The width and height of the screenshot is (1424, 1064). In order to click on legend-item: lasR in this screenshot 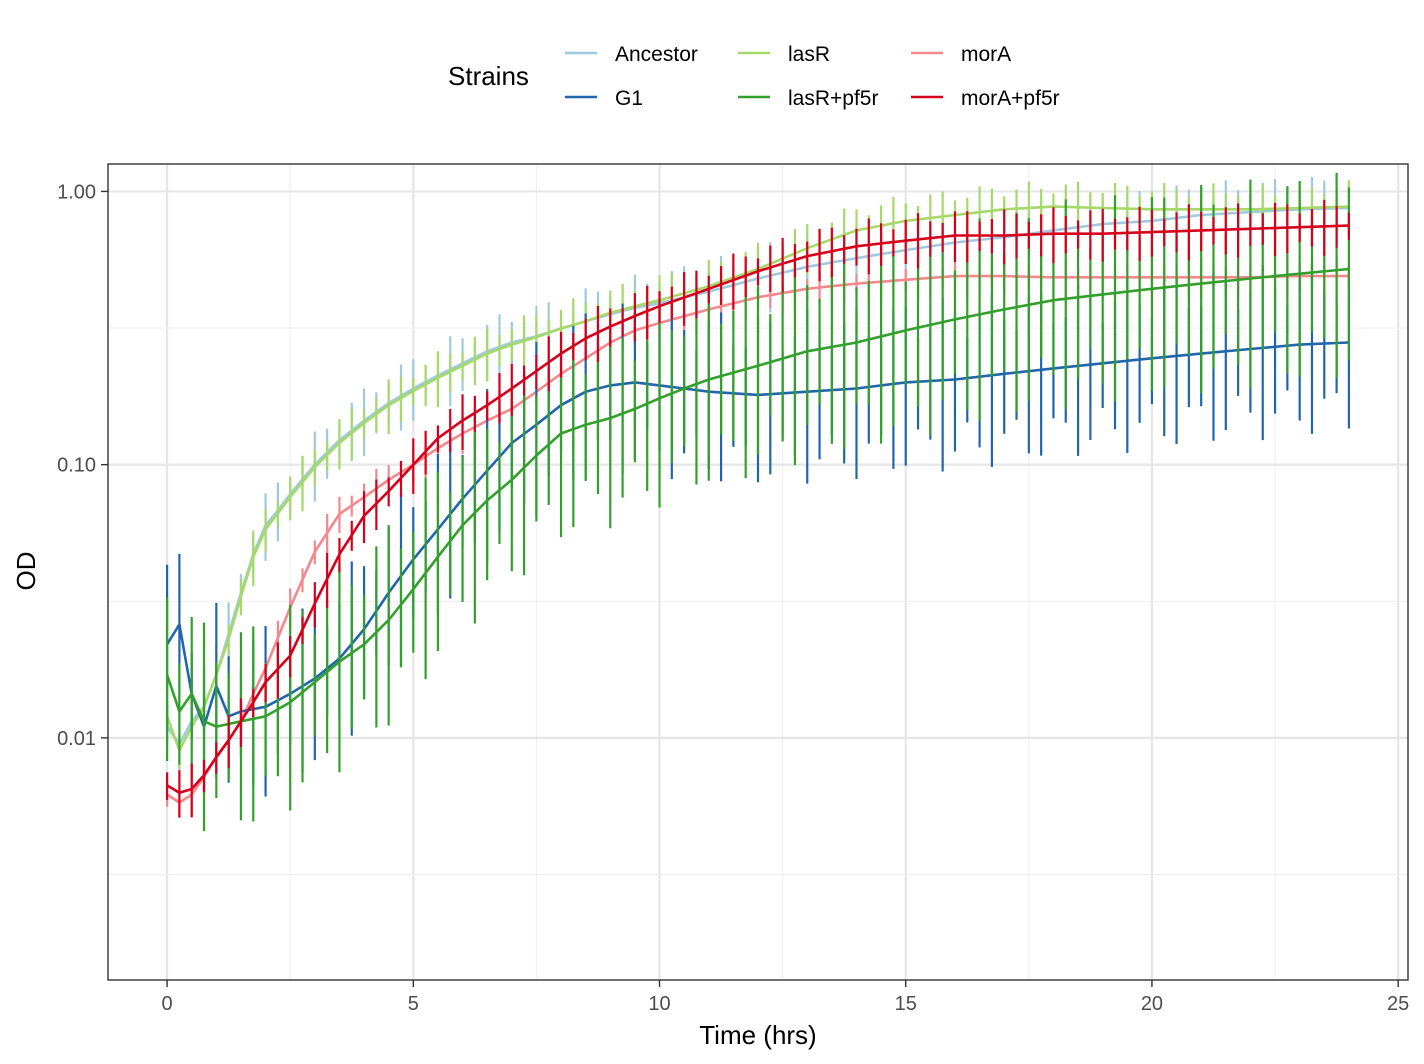, I will do `click(784, 54)`.